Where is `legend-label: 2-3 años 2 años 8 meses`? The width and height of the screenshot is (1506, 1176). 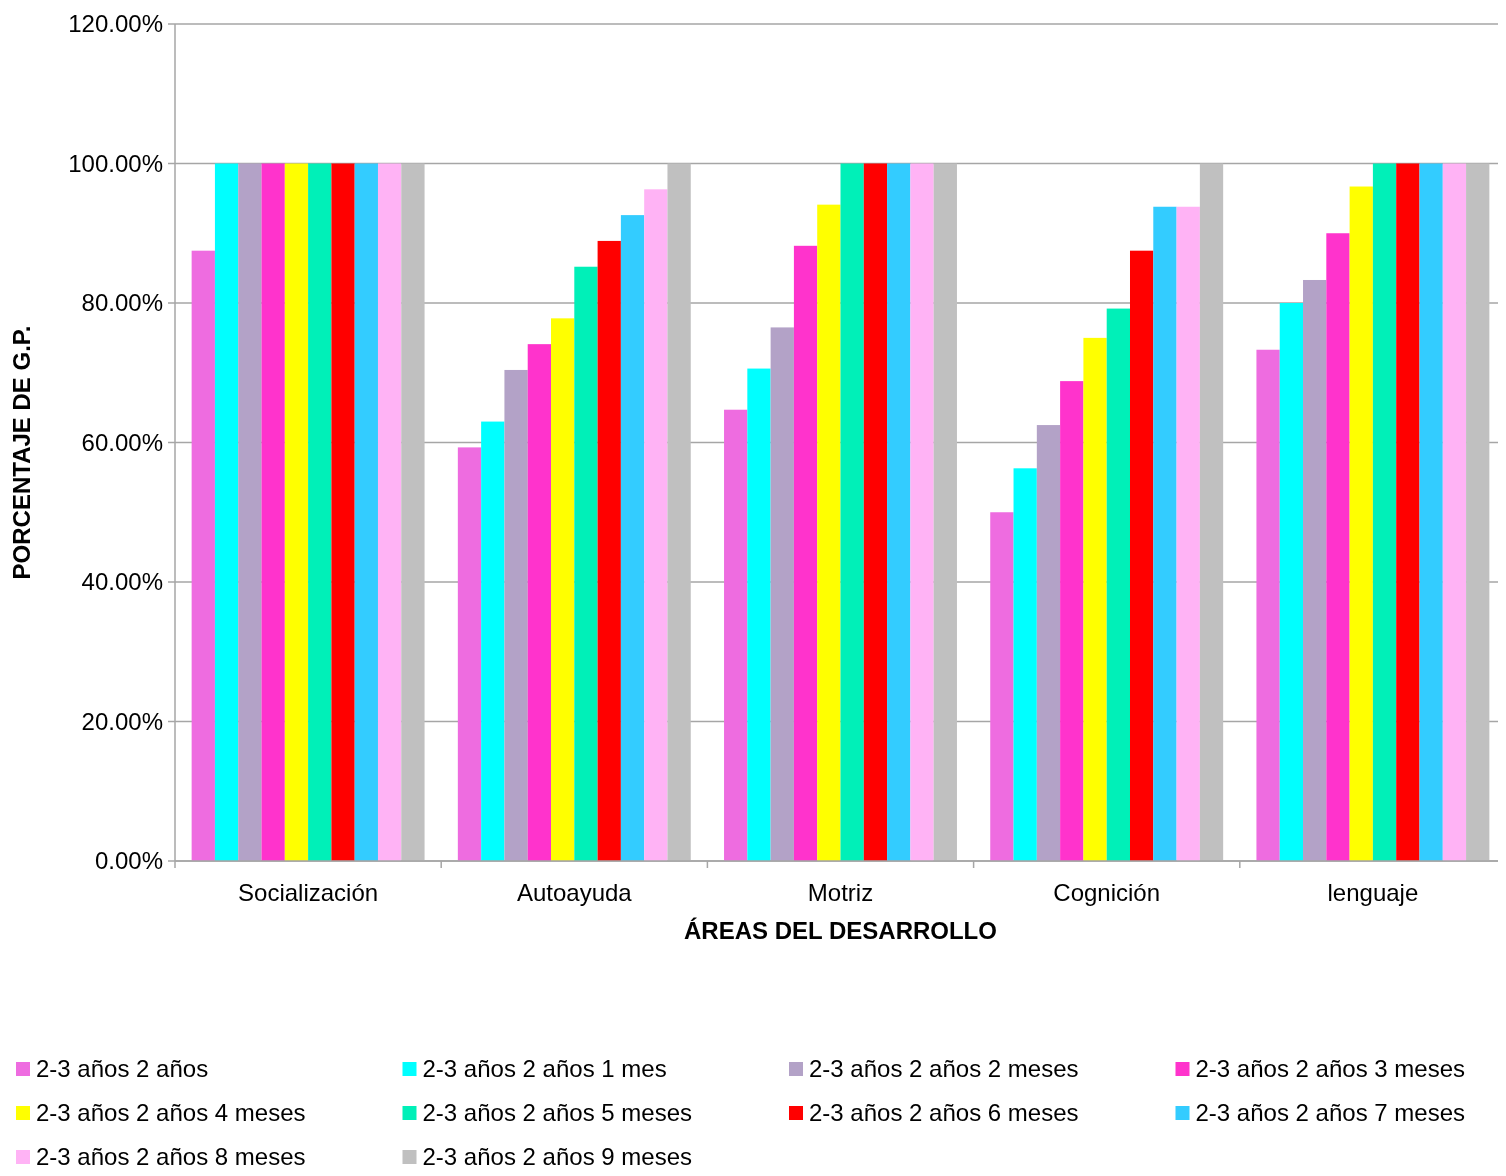 legend-label: 2-3 años 2 años 8 meses is located at coordinates (171, 1157).